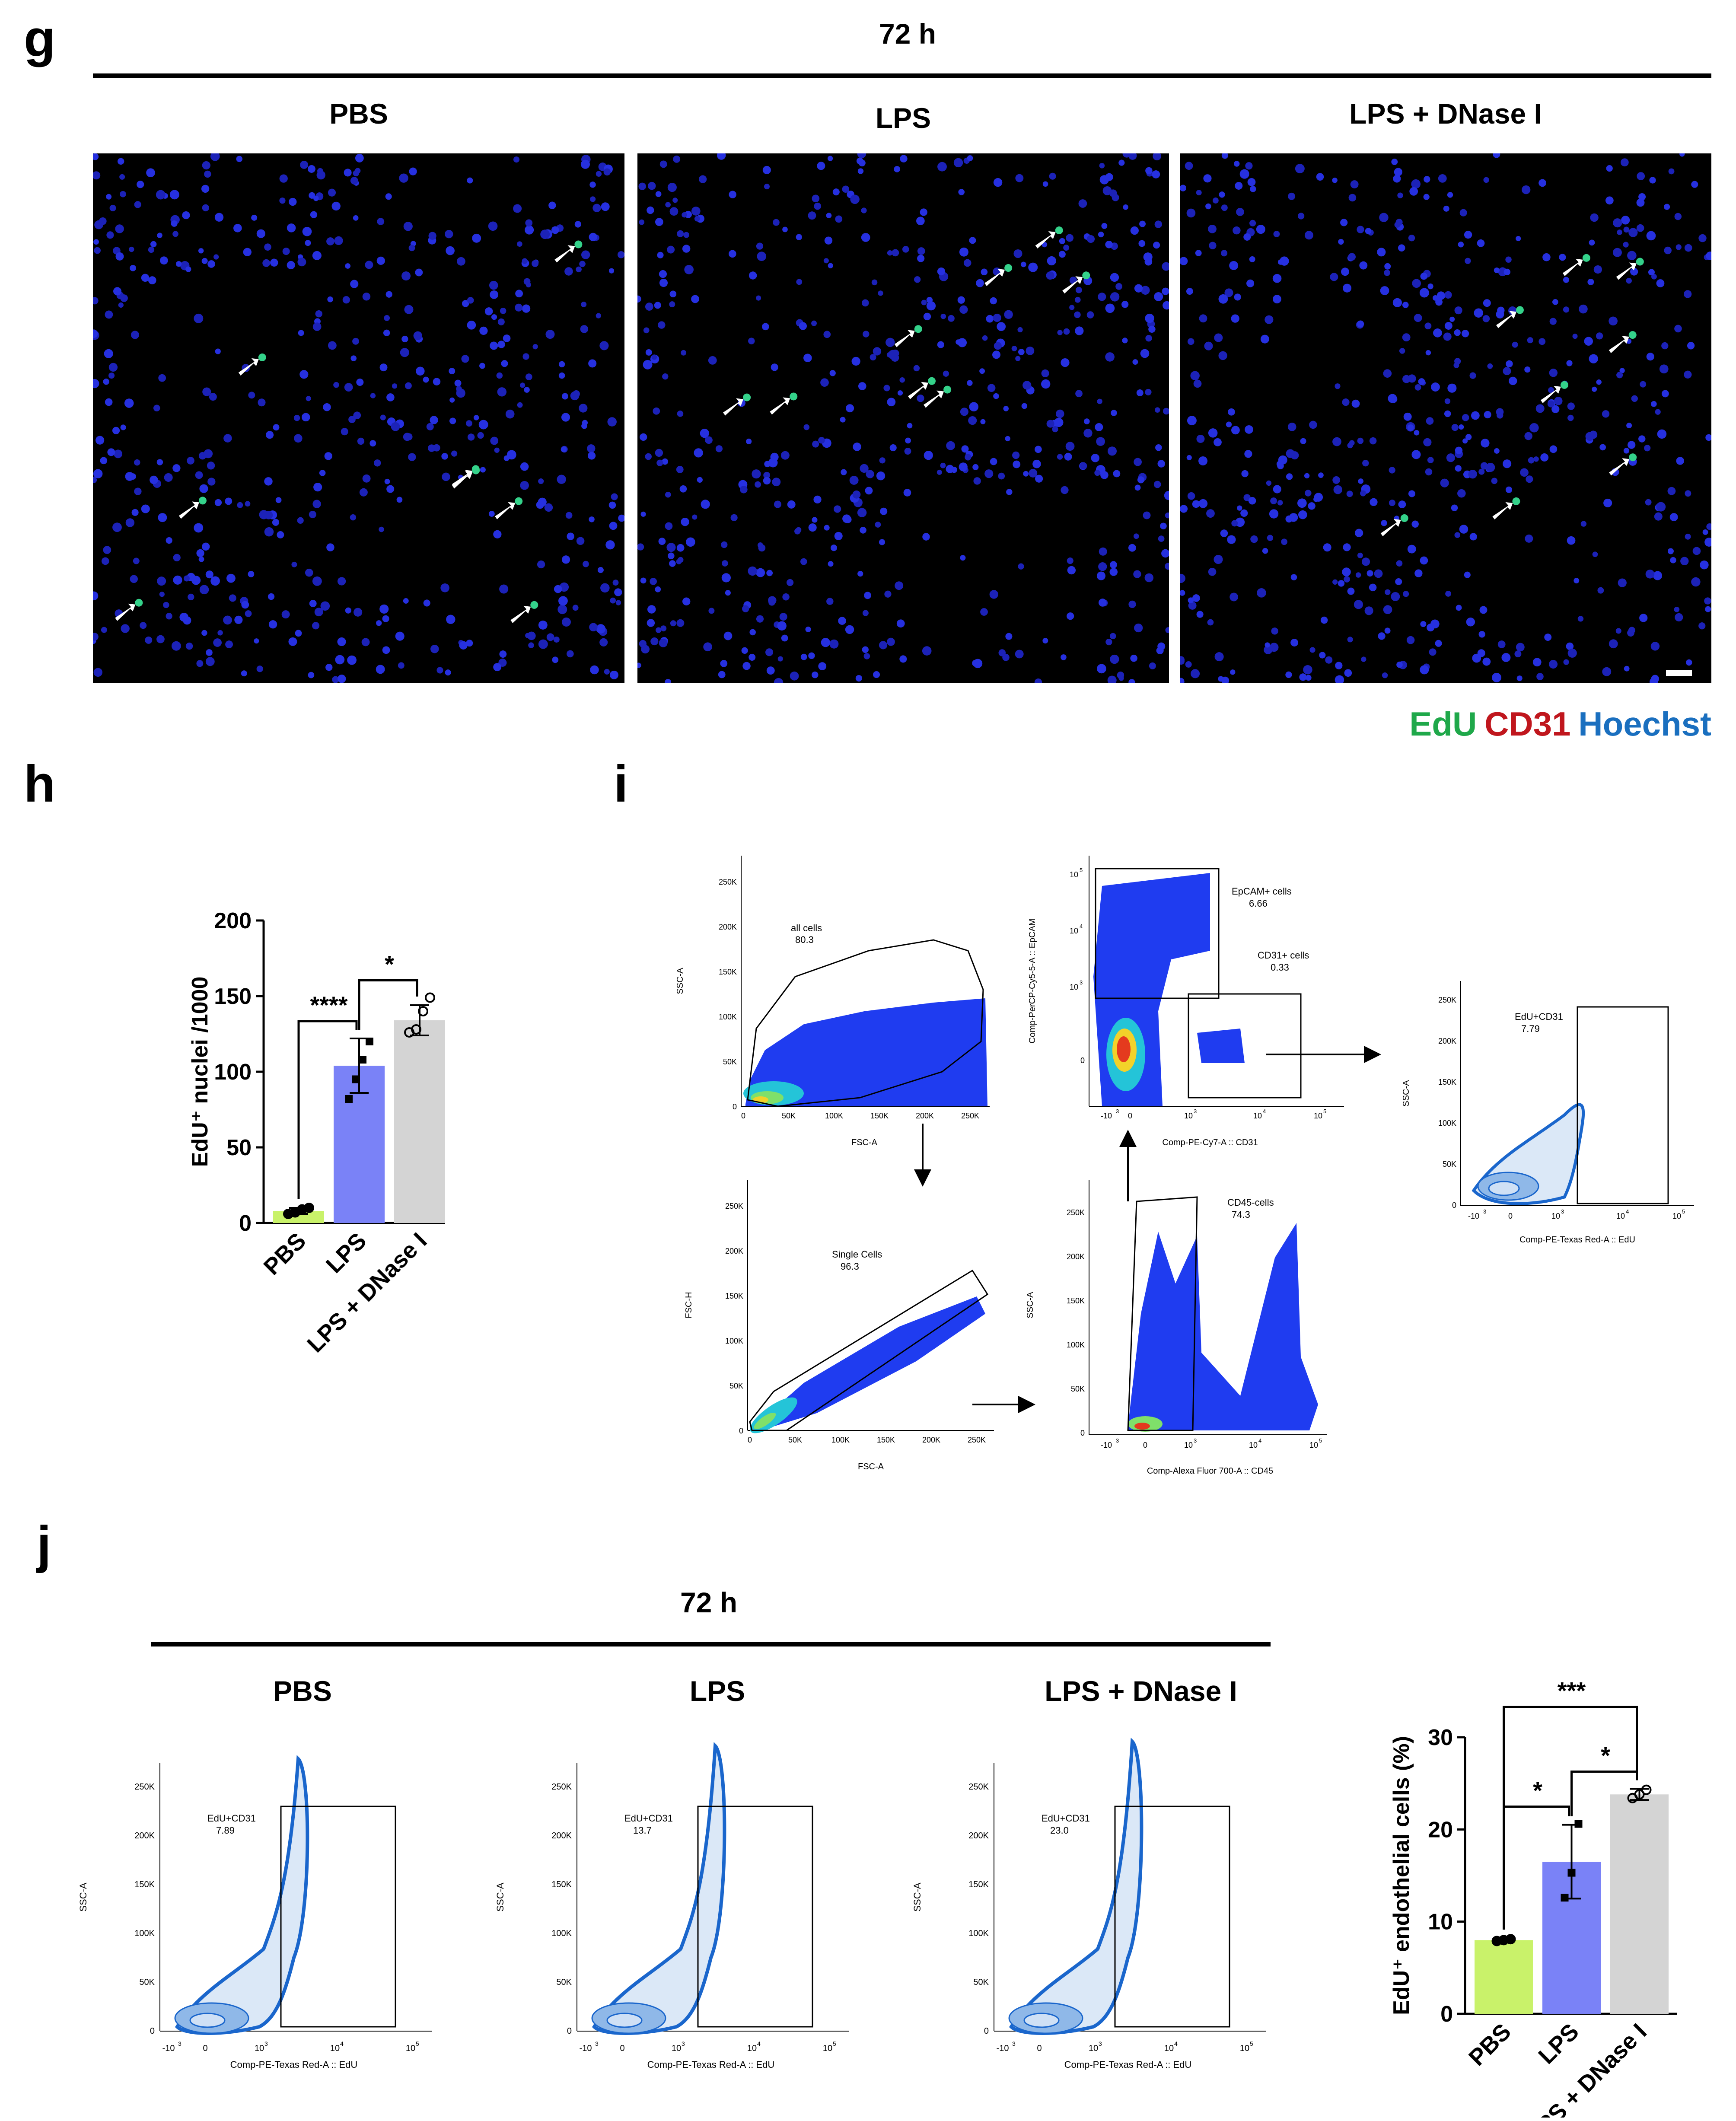 The width and height of the screenshot is (1736, 2121). Describe the element at coordinates (1572, 1690) in the screenshot. I see `chart-j-significance-label: ***` at that location.